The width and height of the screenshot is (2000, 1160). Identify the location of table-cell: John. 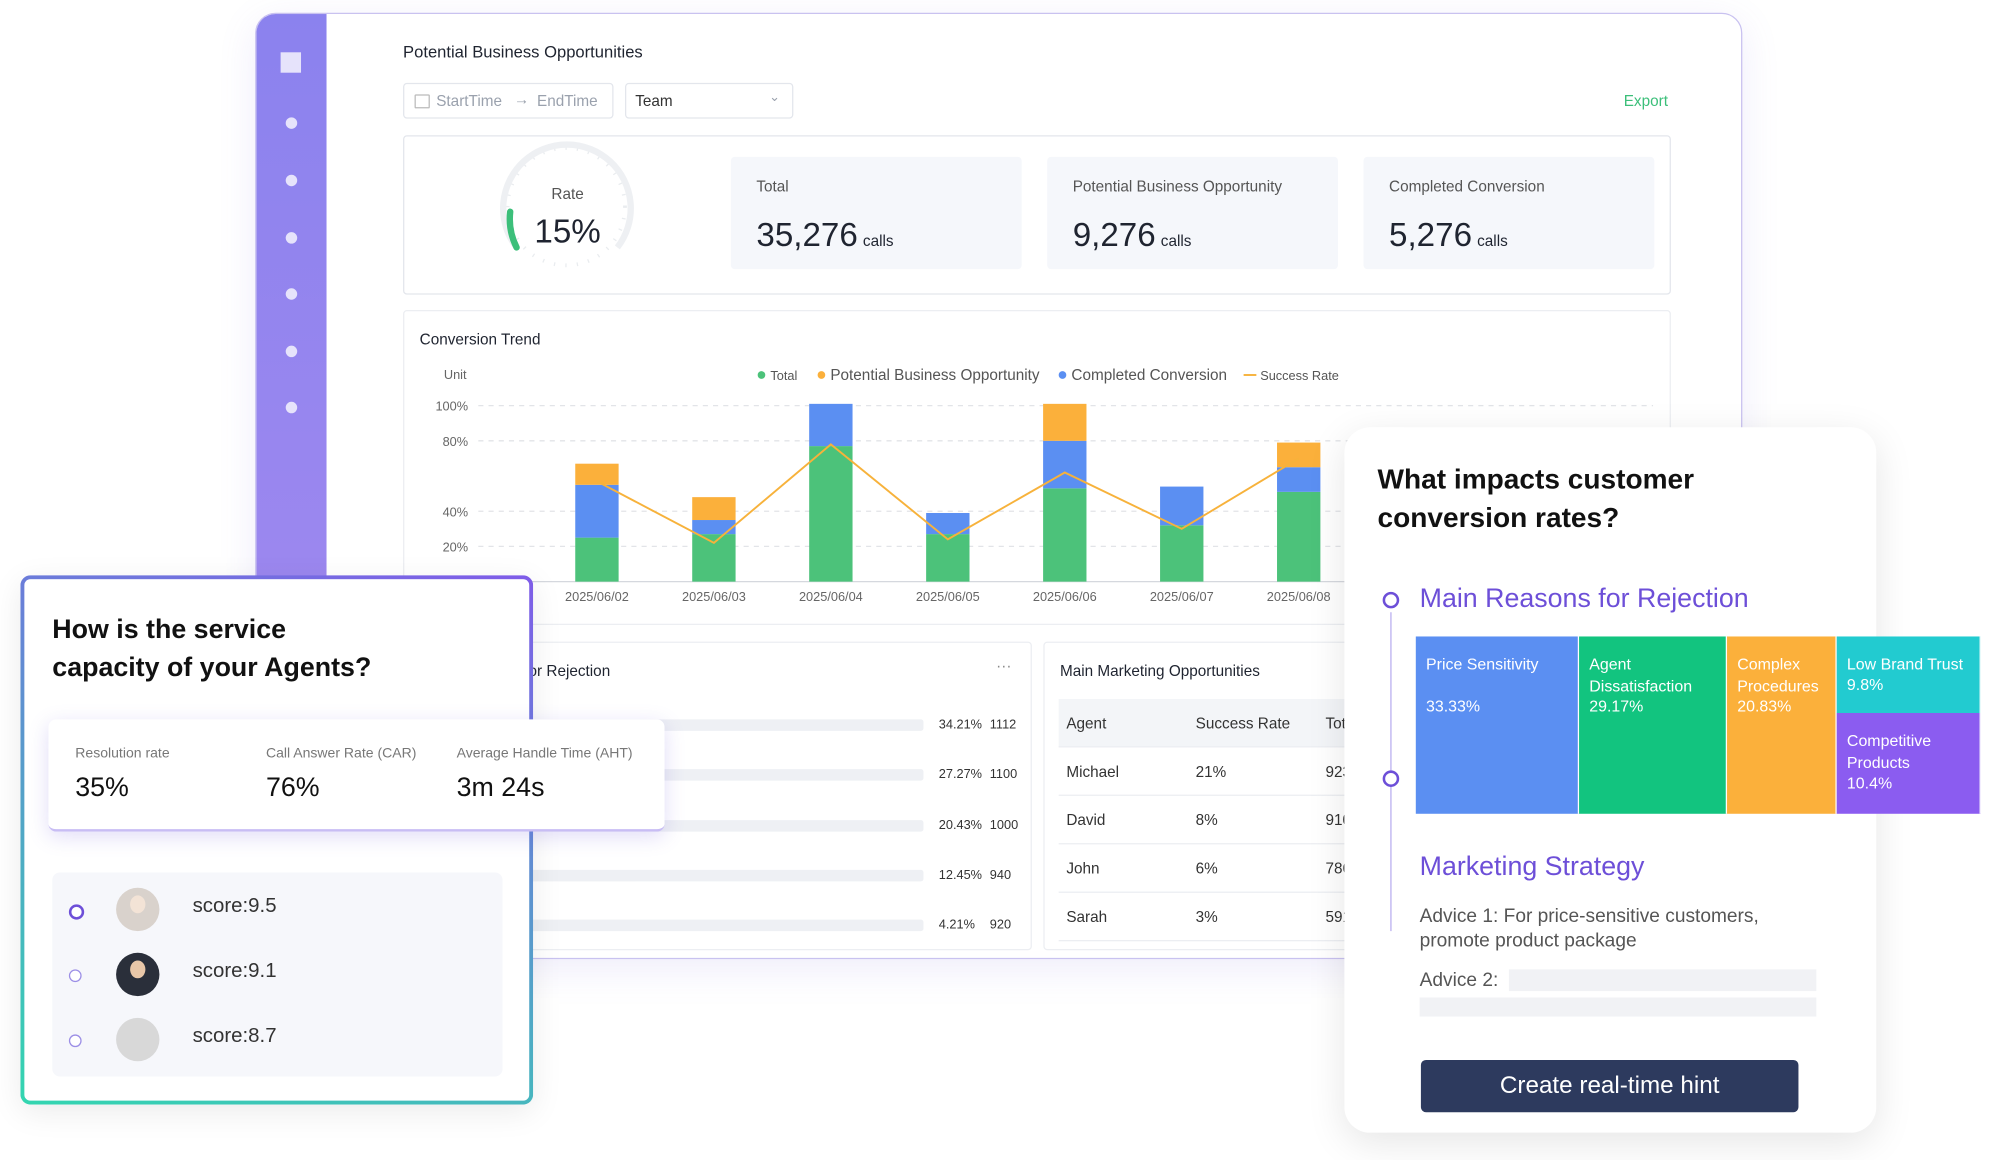
(1123, 868).